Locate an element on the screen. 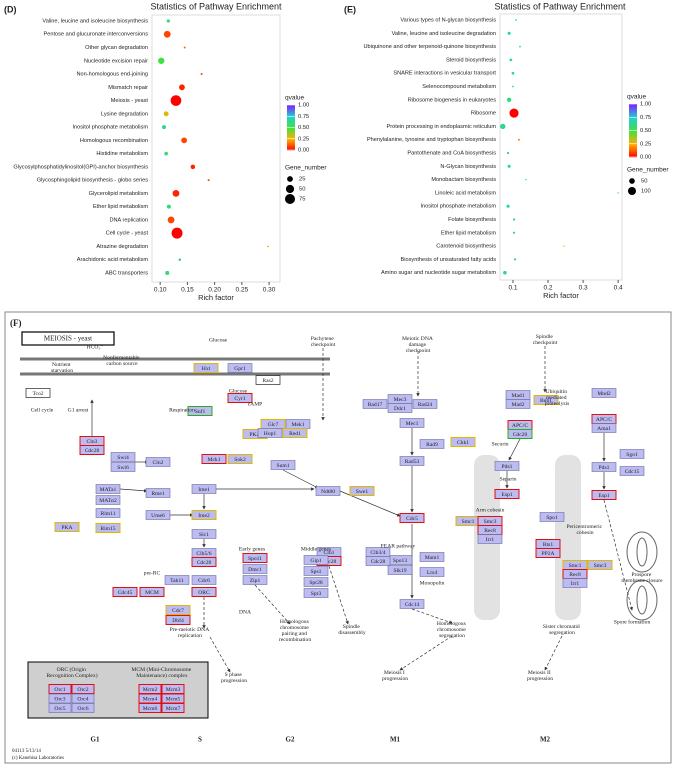 This screenshot has height=764, width=677. pathway-label: S phase progression is located at coordinates (234, 678).